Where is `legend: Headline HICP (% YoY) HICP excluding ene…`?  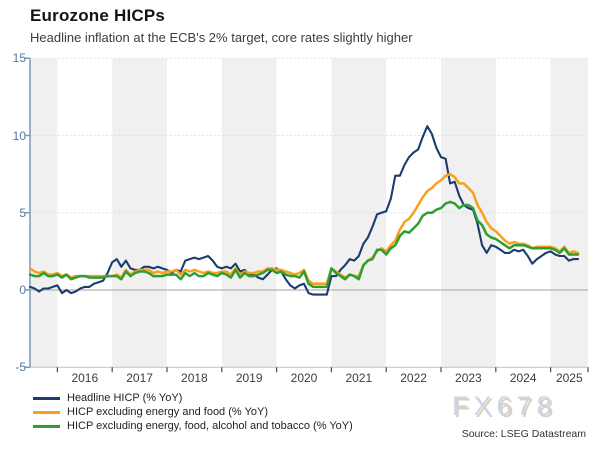
legend: Headline HICP (% YoY) HICP excluding ene… is located at coordinates (193, 412).